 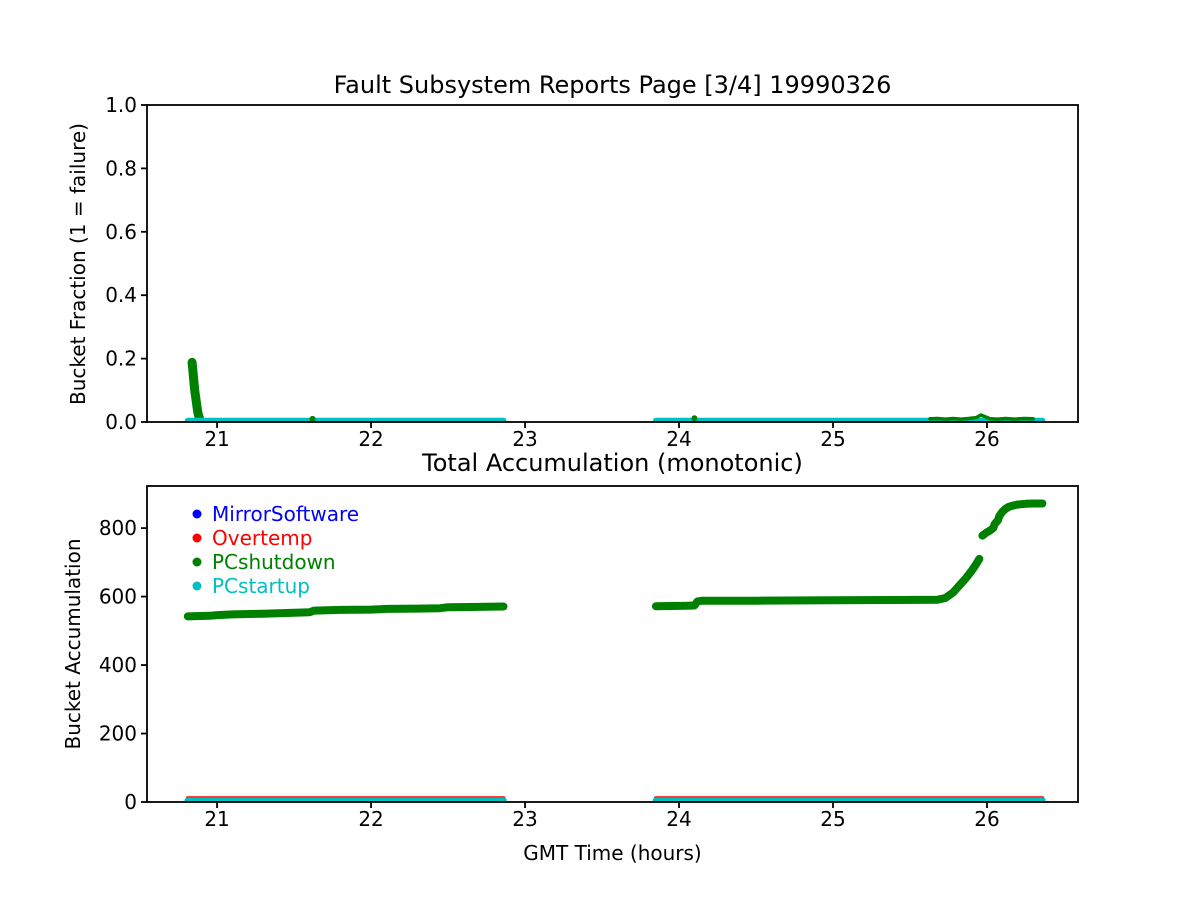 I want to click on chart1-ytick-label: 0, so click(x=130, y=802).